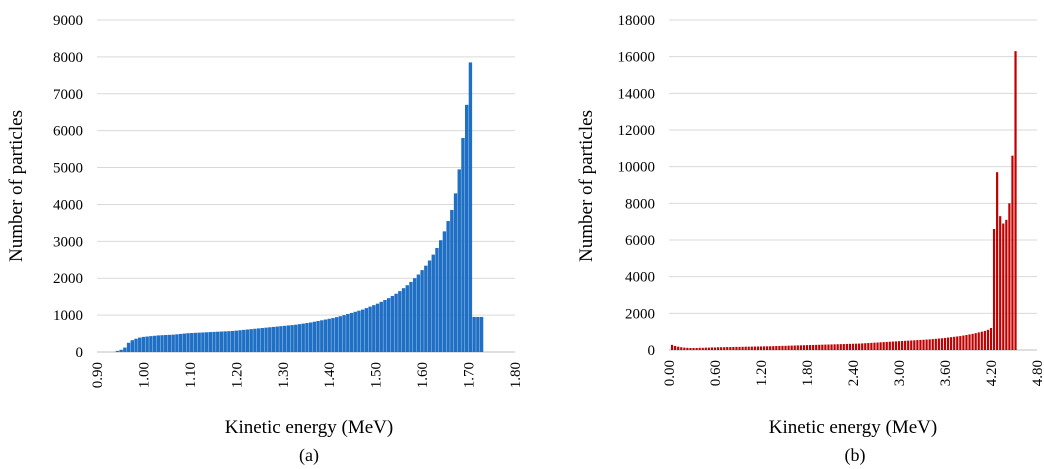 The height and width of the screenshot is (469, 1044). Describe the element at coordinates (68, 132) in the screenshot. I see `y-tick-label: 6000` at that location.